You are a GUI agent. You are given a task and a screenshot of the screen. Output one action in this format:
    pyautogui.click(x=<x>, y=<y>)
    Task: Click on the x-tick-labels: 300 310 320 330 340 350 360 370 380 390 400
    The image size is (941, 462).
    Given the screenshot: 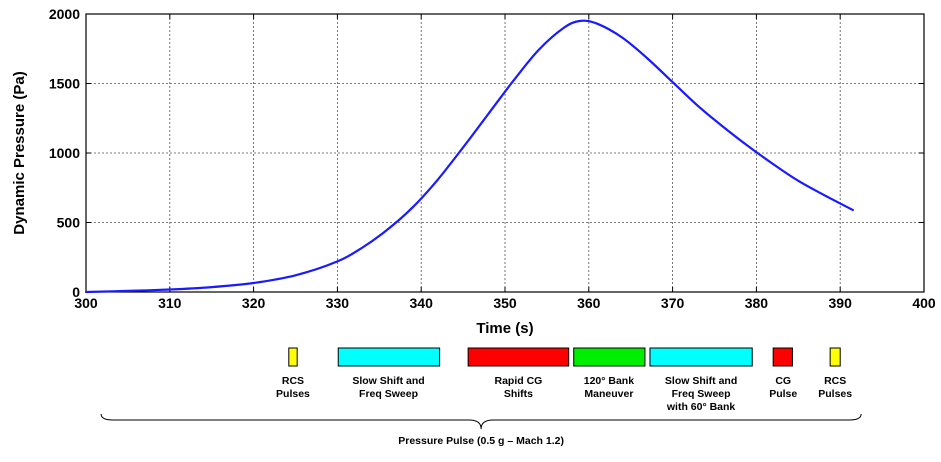 What is the action you would take?
    pyautogui.click(x=505, y=303)
    